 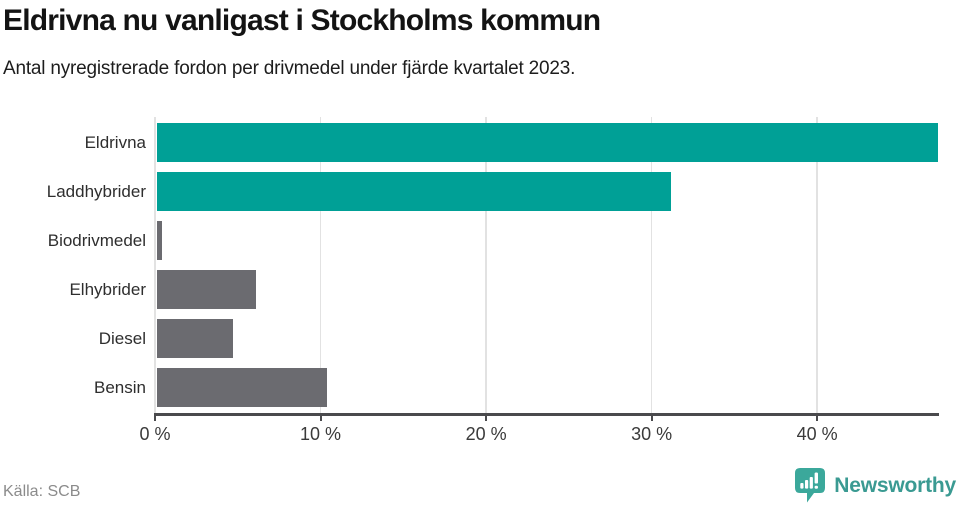 I want to click on bar-eldrivna, so click(x=547, y=142).